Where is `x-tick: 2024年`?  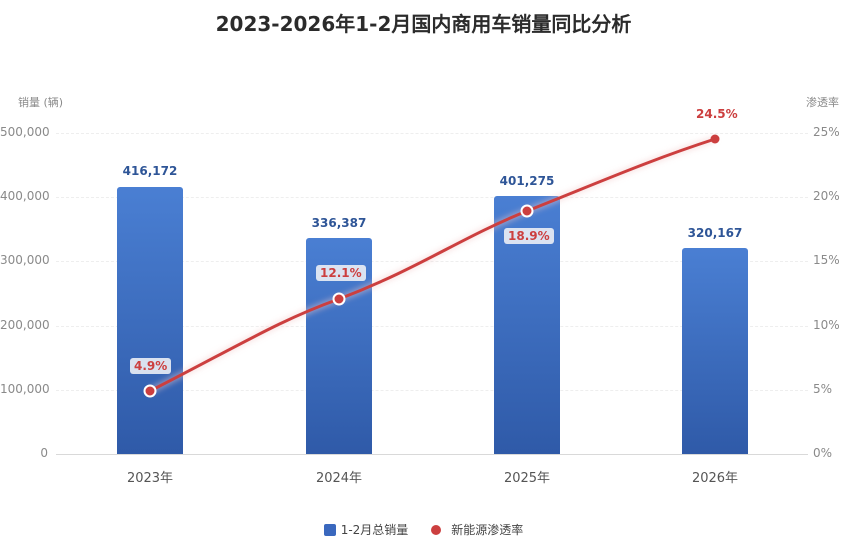 x-tick: 2024年 is located at coordinates (339, 478).